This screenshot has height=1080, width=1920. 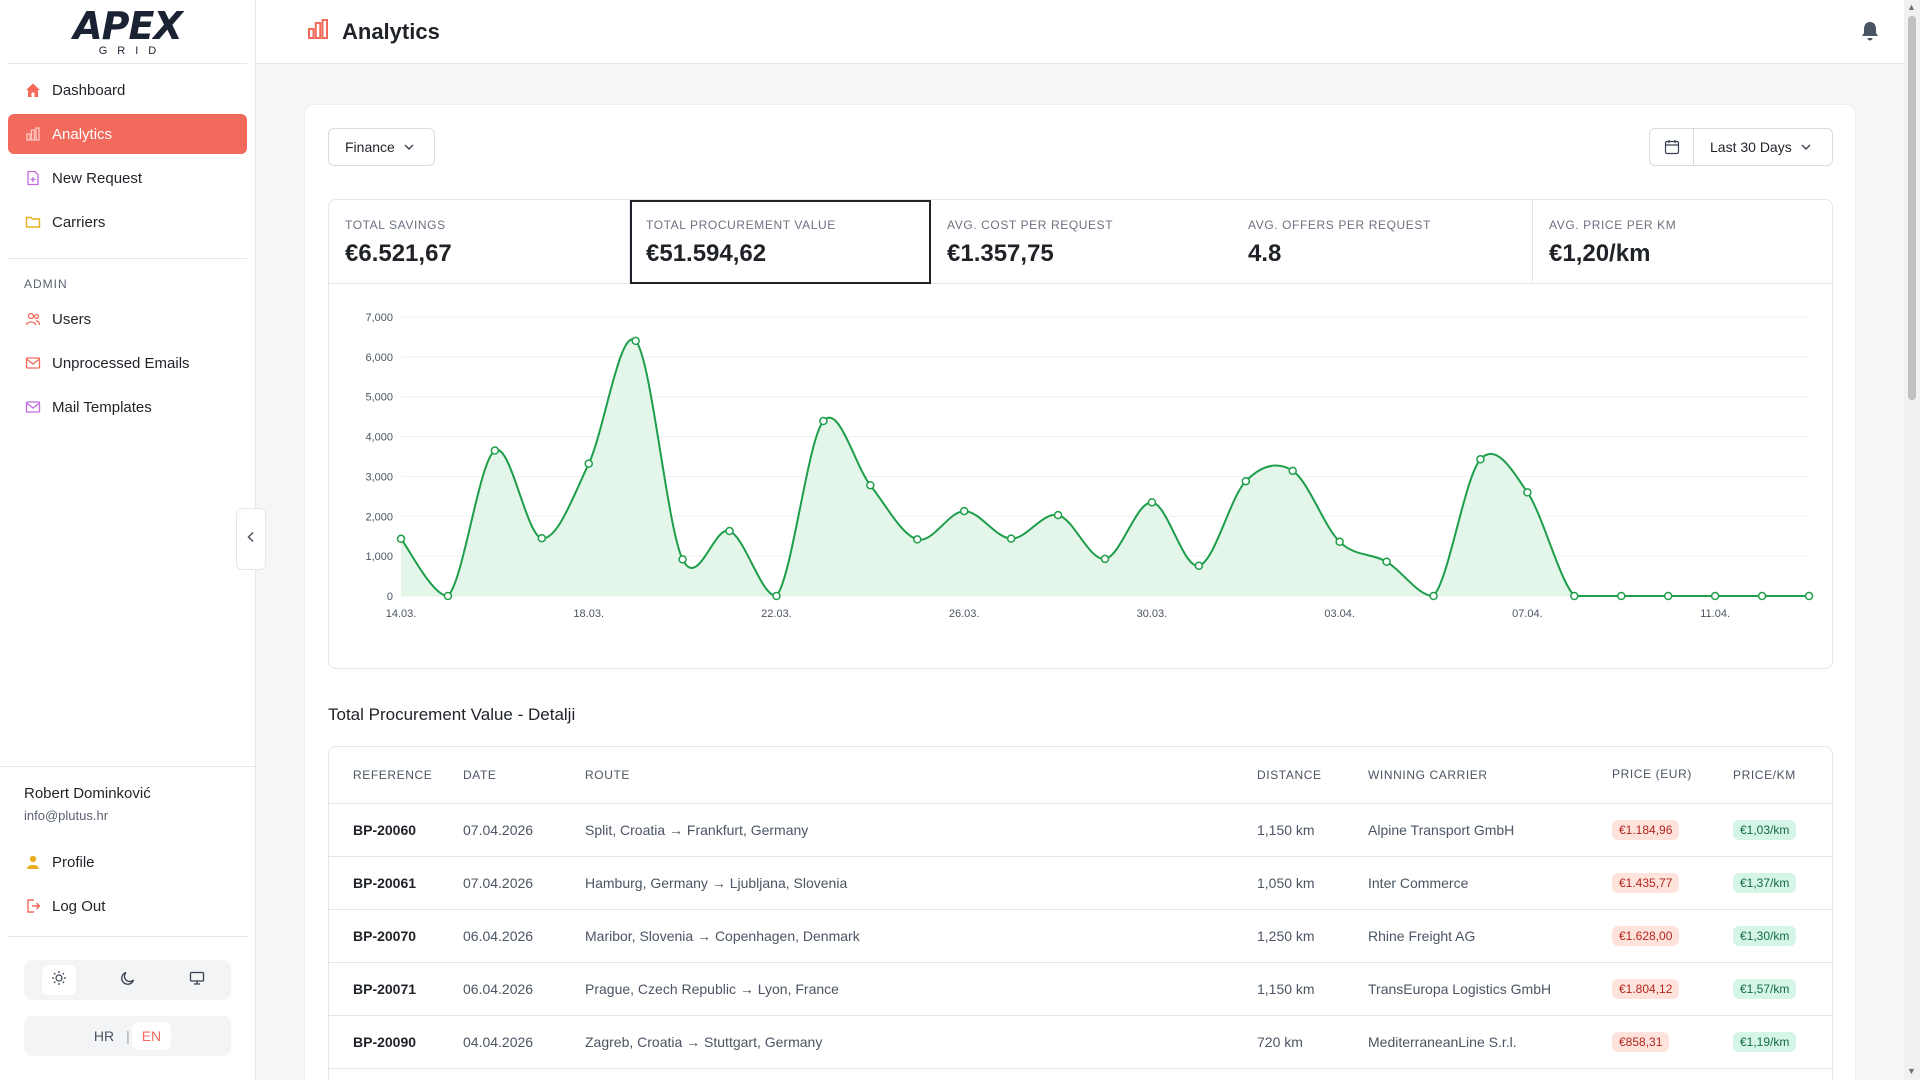 I want to click on nav-item-unprocessed-emails: Unprocessed Emails, so click(x=127, y=363).